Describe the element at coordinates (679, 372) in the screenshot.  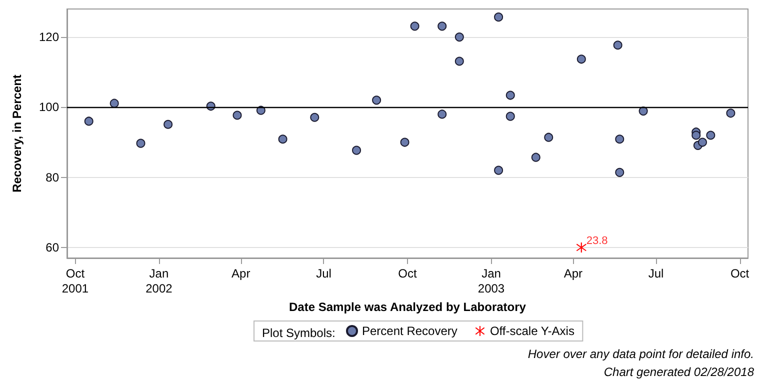
I see `text: Chart generated 02/28/2018` at that location.